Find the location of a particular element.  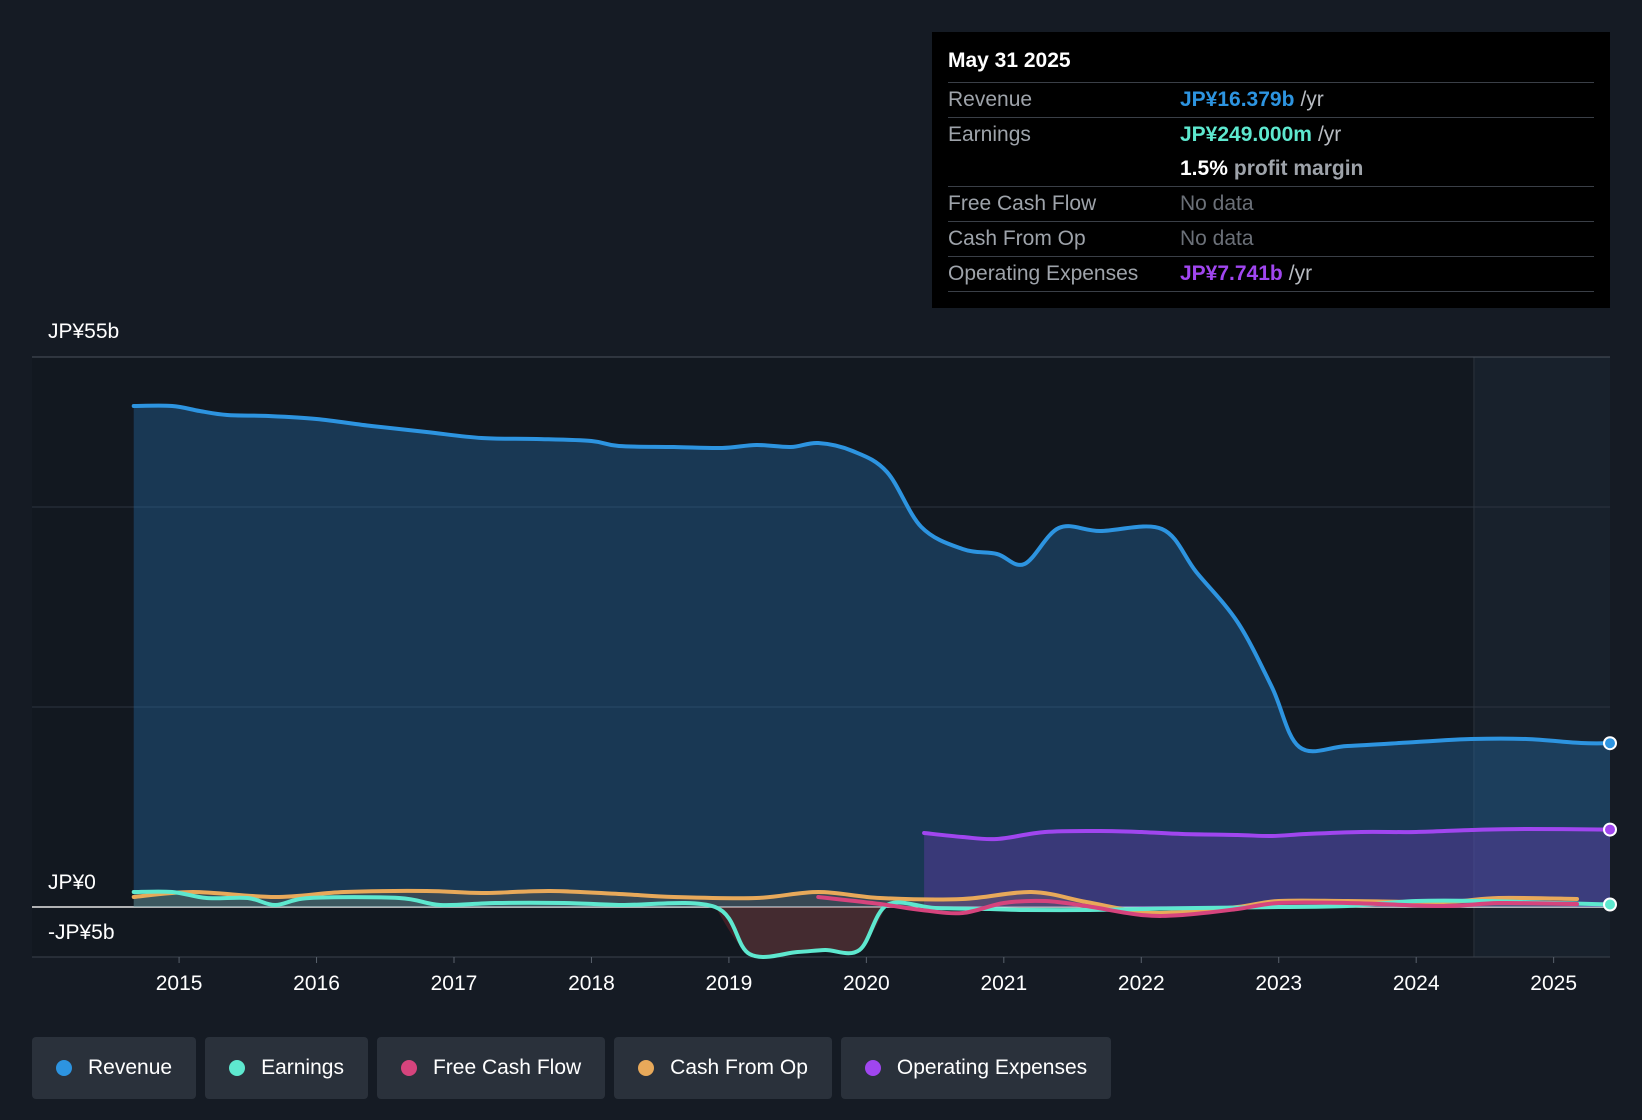

tooltip-earnings-unit: /yr is located at coordinates (1329, 134).